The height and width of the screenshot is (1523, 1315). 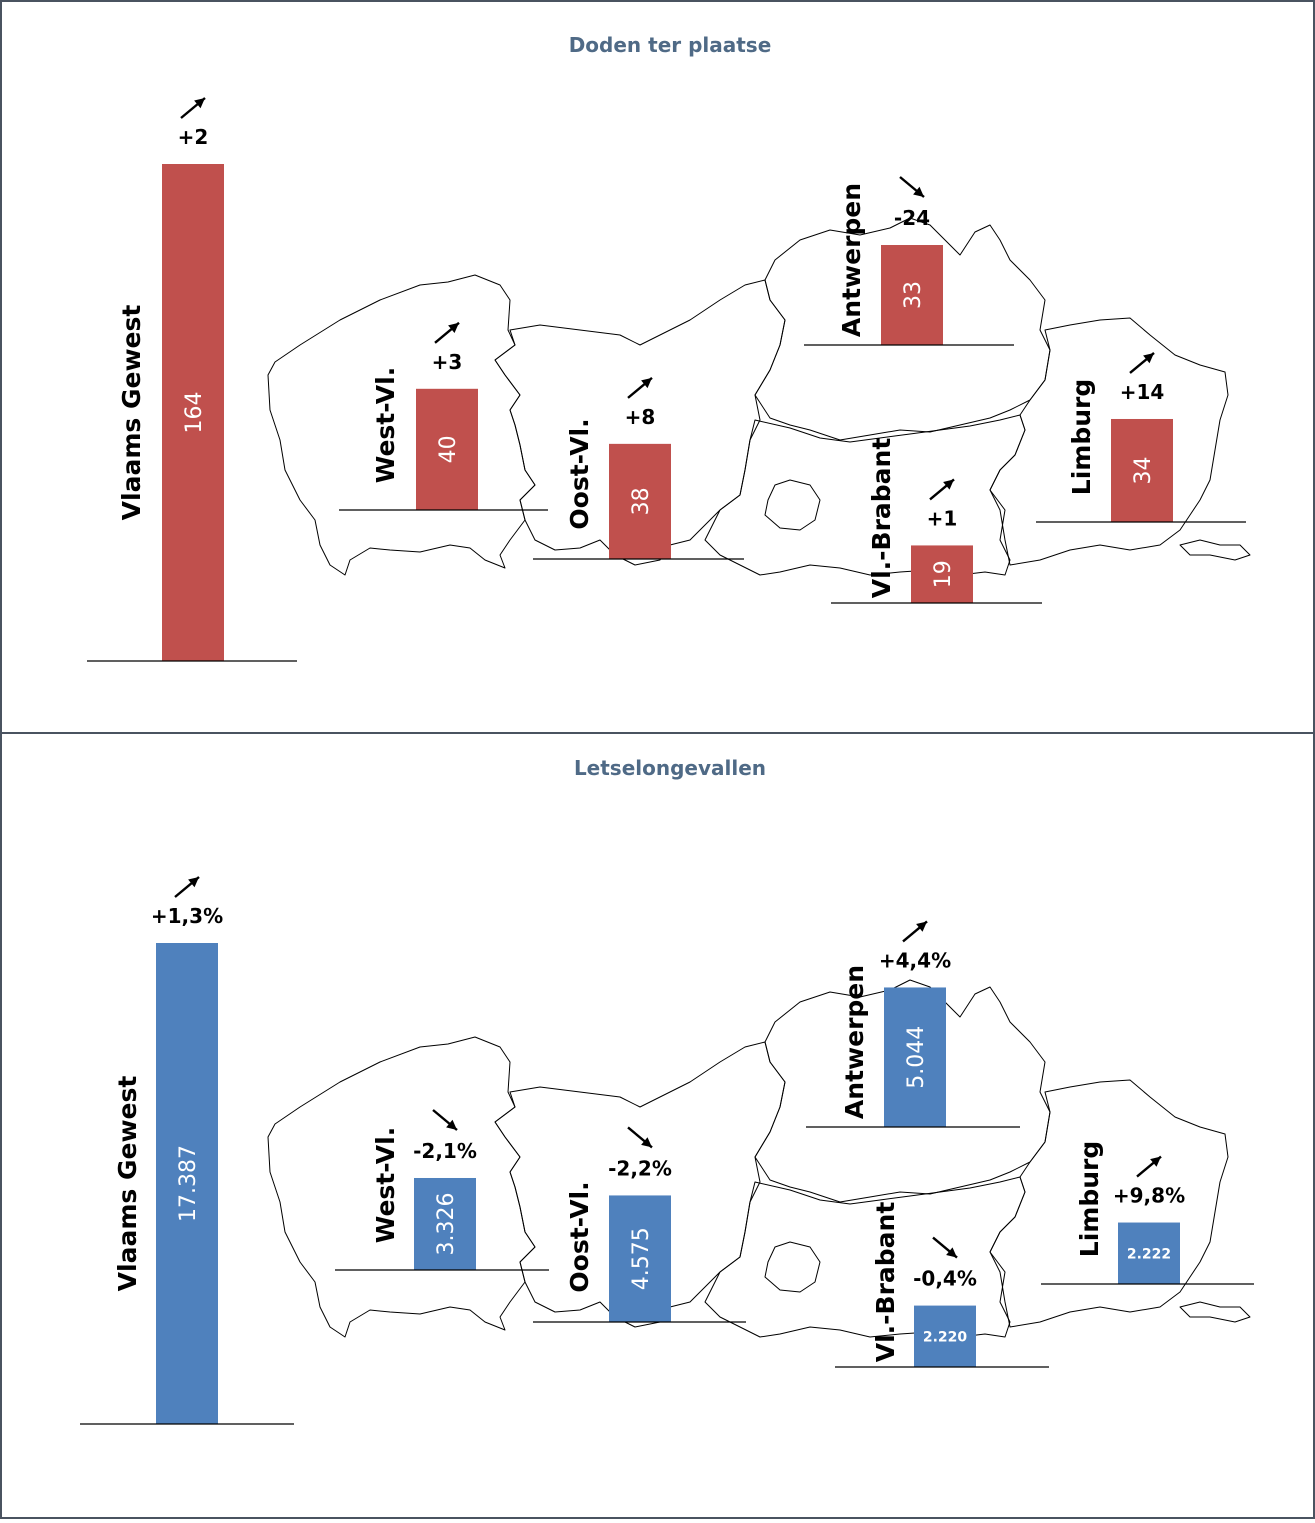 What do you see at coordinates (193, 137) in the screenshot?
I see `change-label: +2` at bounding box center [193, 137].